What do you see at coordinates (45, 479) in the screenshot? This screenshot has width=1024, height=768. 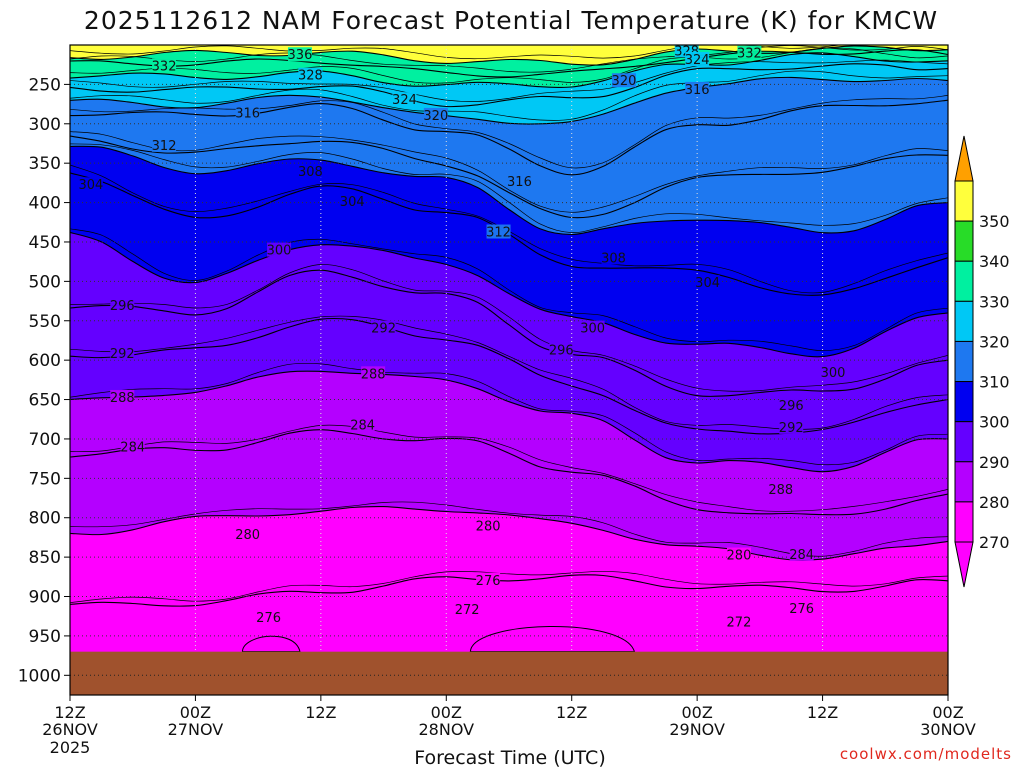 I see `y-tick-label-750: 750` at bounding box center [45, 479].